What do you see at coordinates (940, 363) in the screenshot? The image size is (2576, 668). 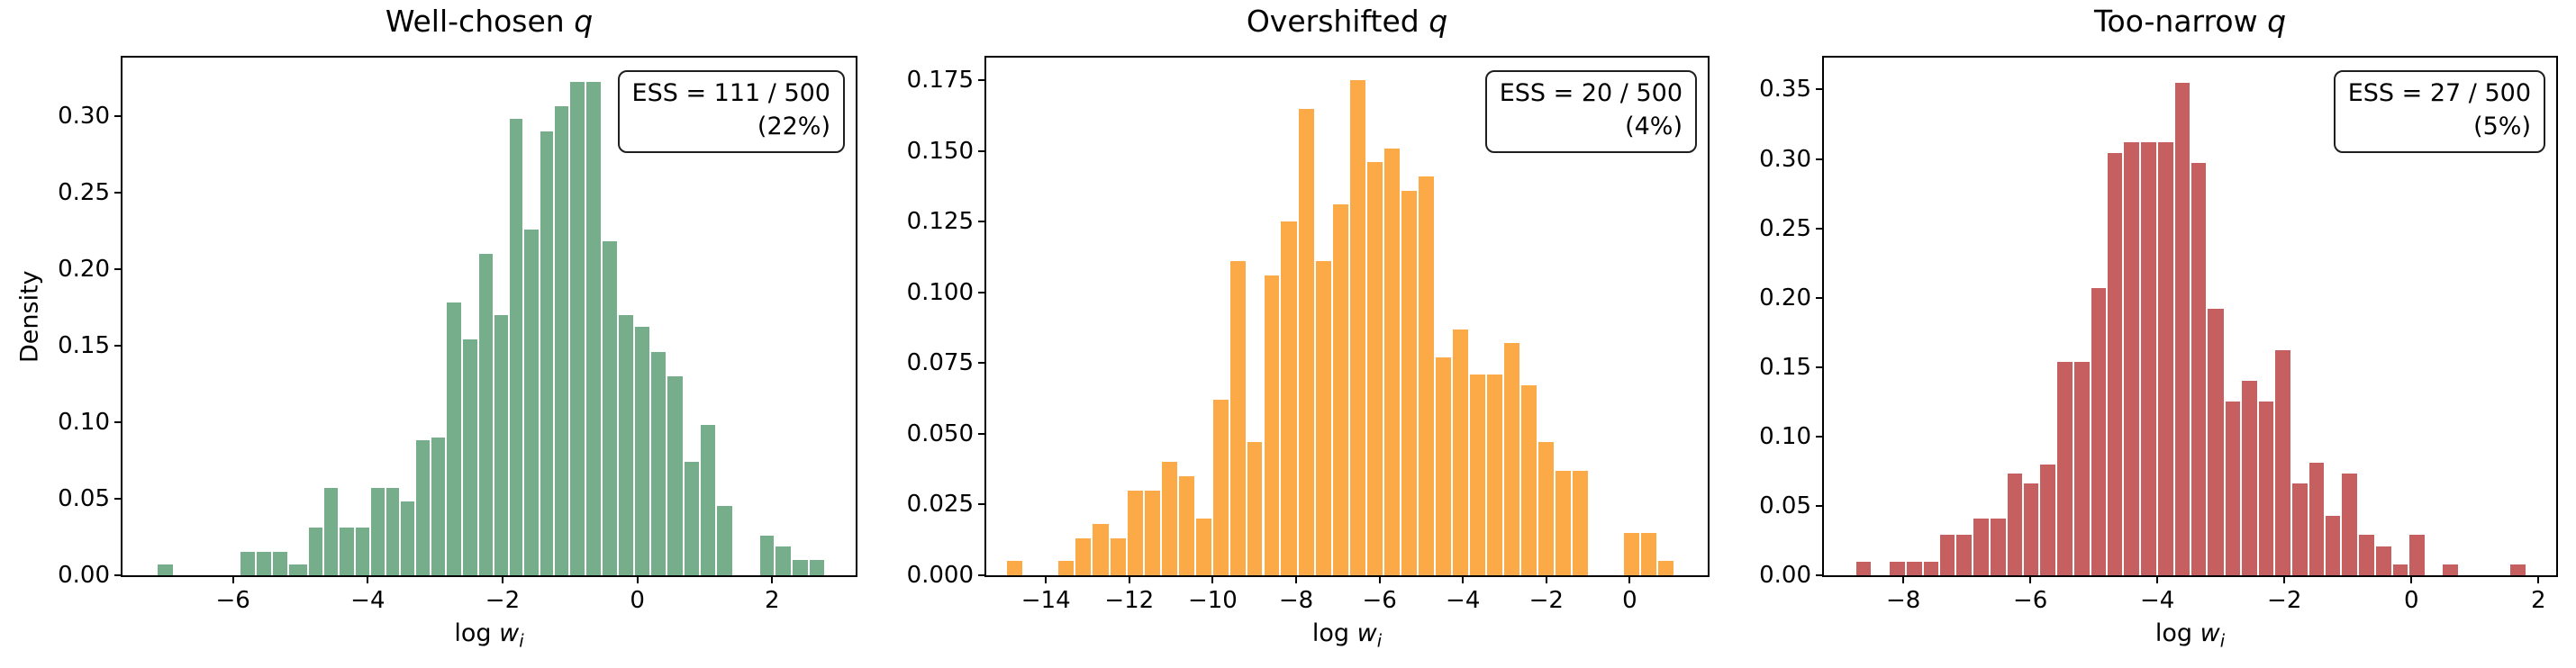 I see `y-tick-label: 0.075` at bounding box center [940, 363].